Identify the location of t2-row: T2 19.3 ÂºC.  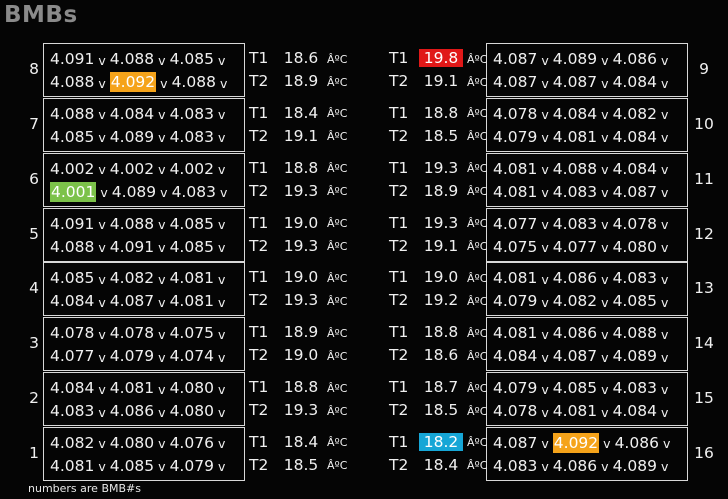
(298, 300).